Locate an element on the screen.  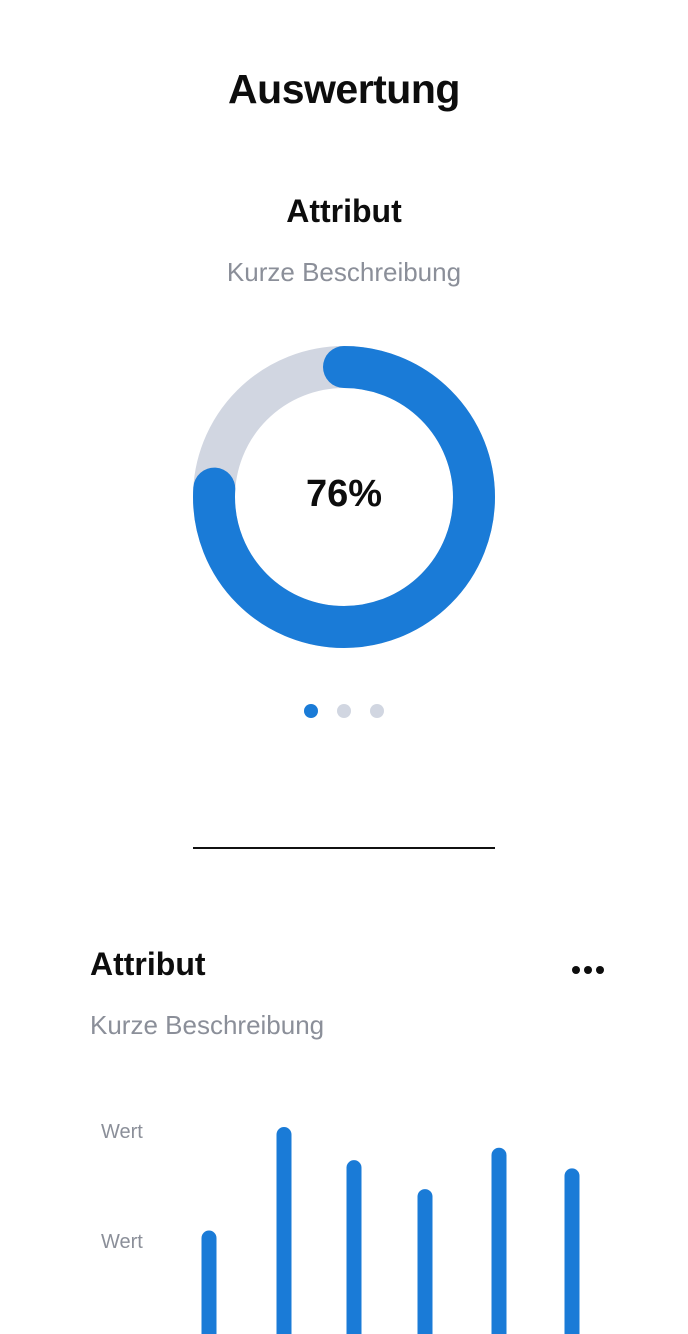
donut-chart: 76% is located at coordinates (344, 497).